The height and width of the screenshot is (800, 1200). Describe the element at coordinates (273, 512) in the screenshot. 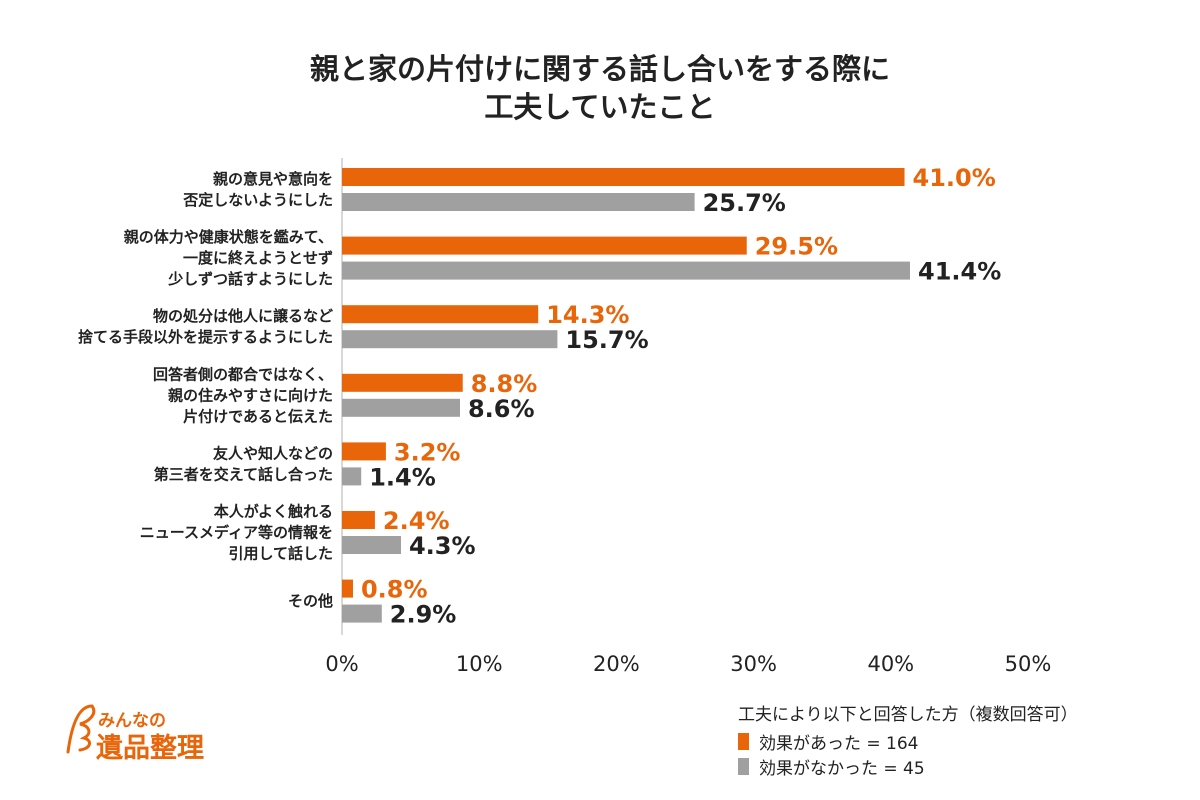

I see `category-label: 本人がよく触れる` at that location.